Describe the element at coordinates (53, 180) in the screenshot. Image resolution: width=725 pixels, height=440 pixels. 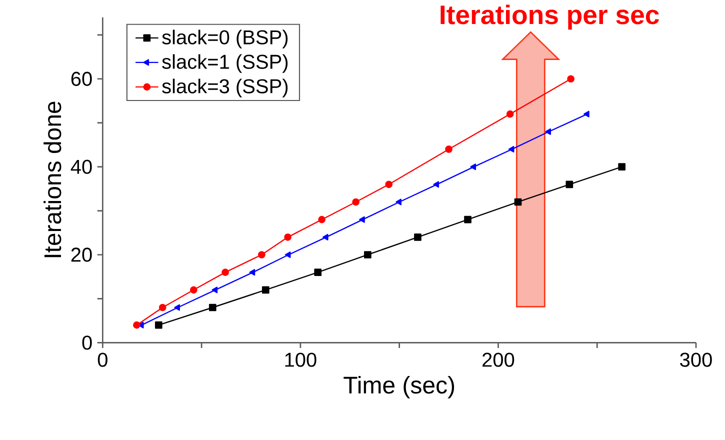
I see `y-axis-title: Iterations done` at that location.